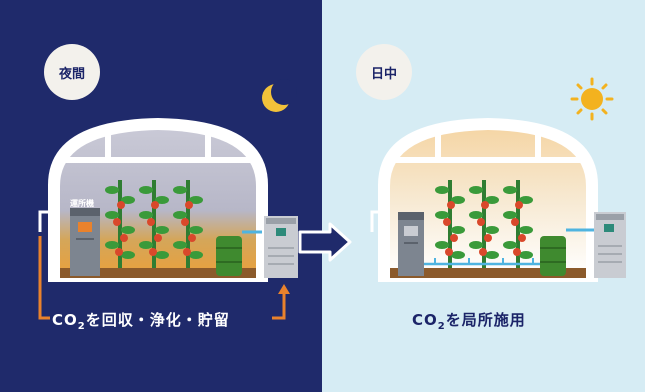 The height and width of the screenshot is (392, 645). What do you see at coordinates (425, 320) in the screenshot?
I see `day-caption-co: CO` at bounding box center [425, 320].